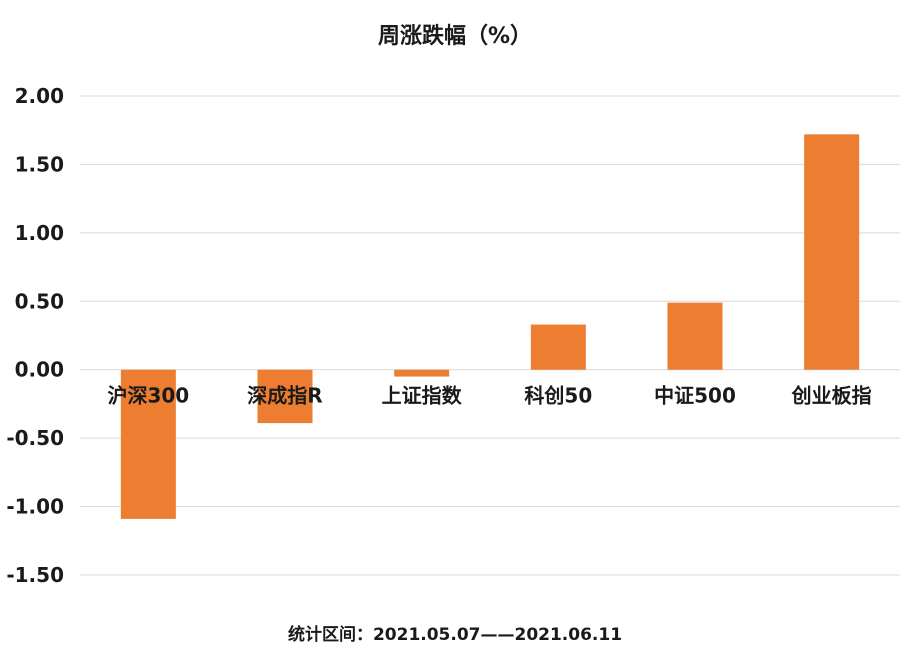 This screenshot has height=656, width=910. What do you see at coordinates (39, 96) in the screenshot?
I see `y-tick-label: 2.00` at bounding box center [39, 96].